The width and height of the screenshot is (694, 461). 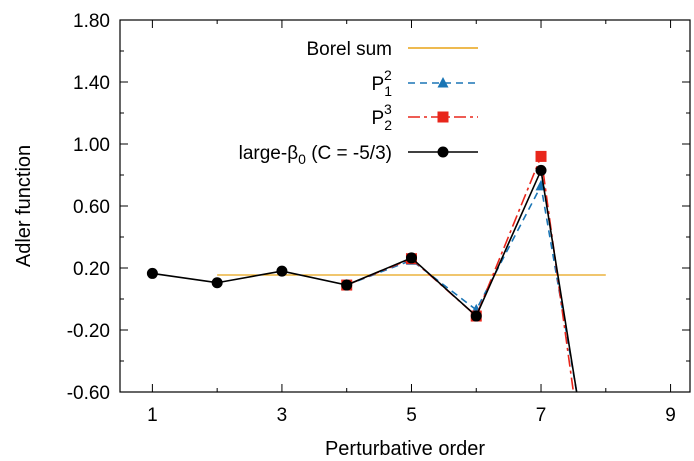 What do you see at coordinates (91, 21) in the screenshot?
I see `y-tick-label: 1.80` at bounding box center [91, 21].